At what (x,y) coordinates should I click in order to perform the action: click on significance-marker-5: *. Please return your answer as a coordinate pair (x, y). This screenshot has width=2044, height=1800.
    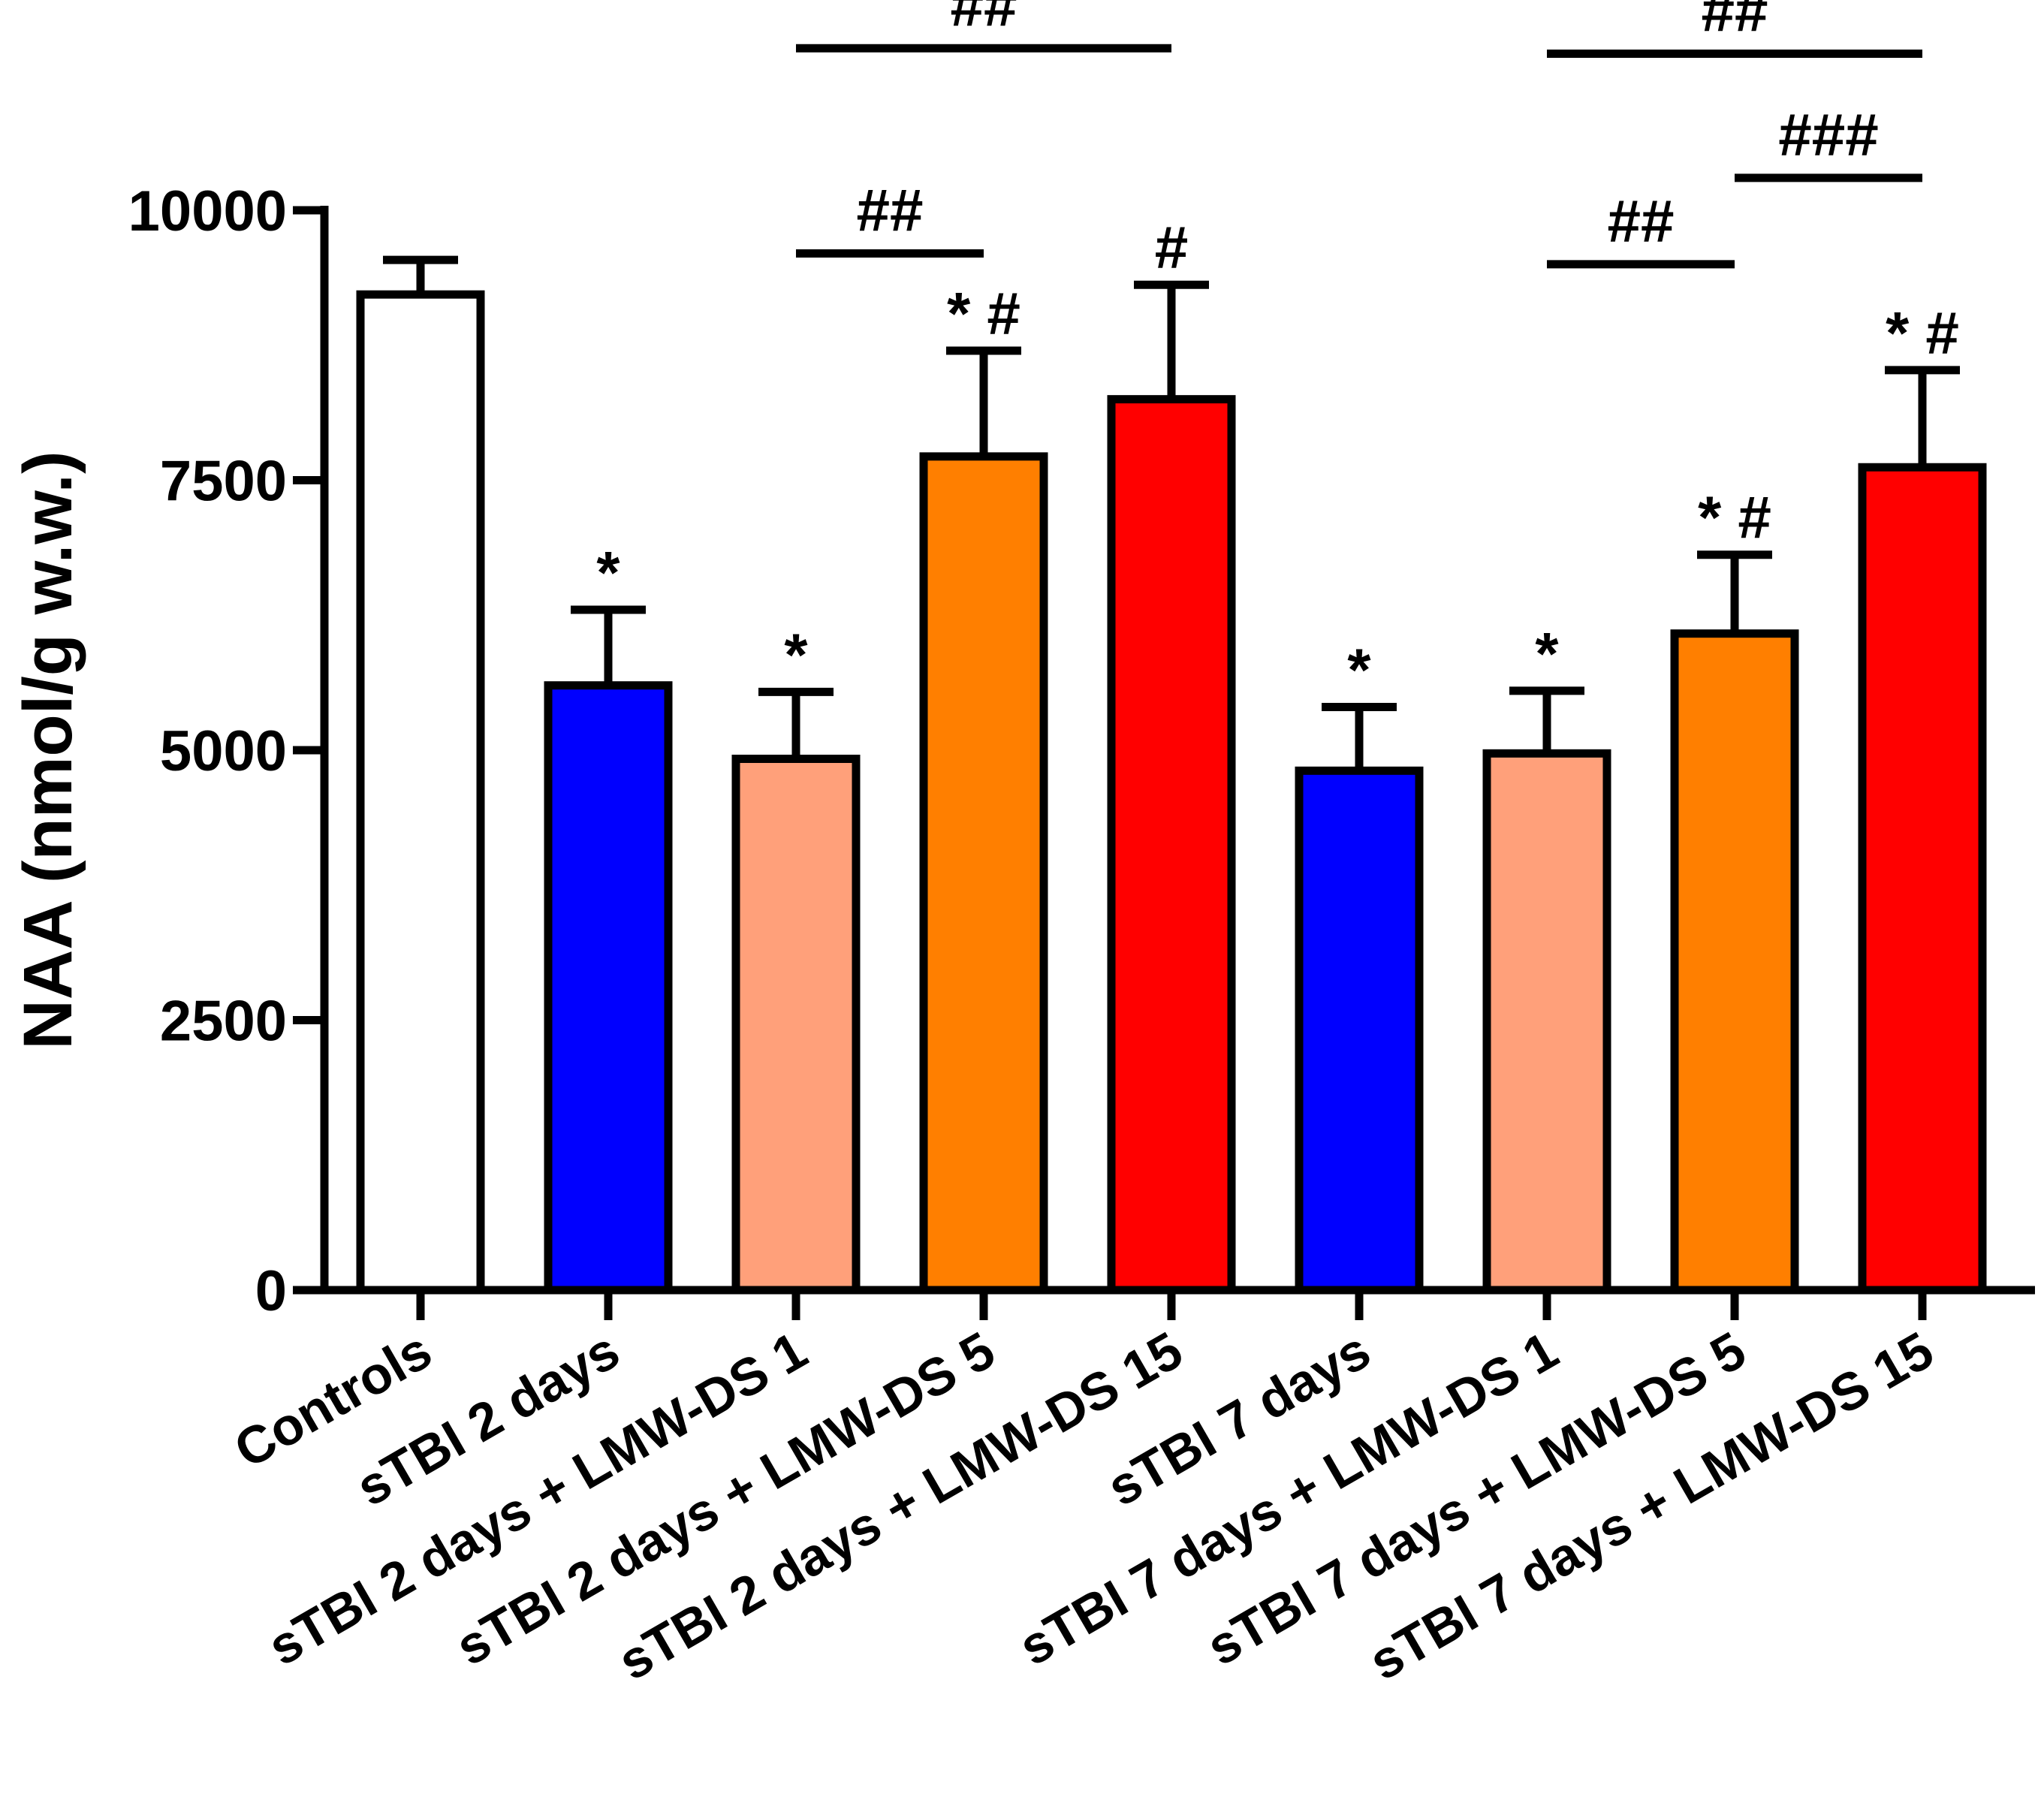
    Looking at the image, I should click on (1359, 670).